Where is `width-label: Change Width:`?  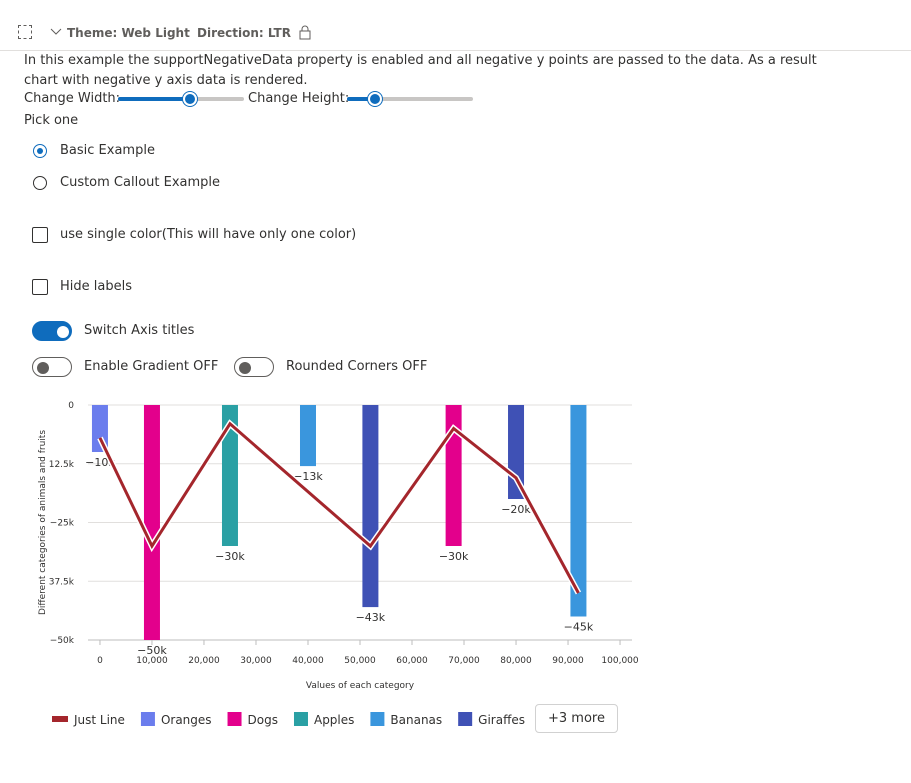 width-label: Change Width: is located at coordinates (72, 98).